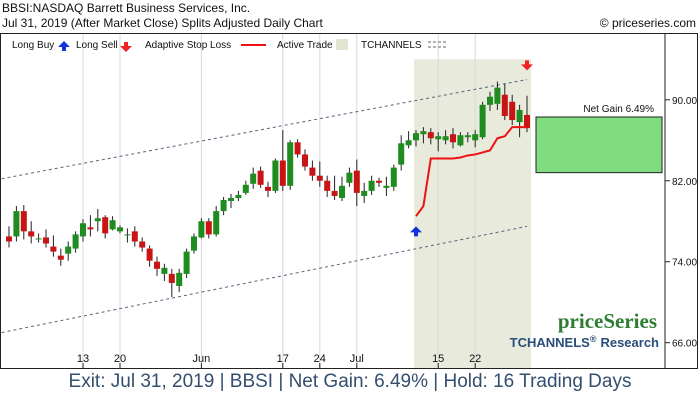 The width and height of the screenshot is (700, 400). I want to click on legend-adaptive-stop-label: Adaptive Stop Loss, so click(188, 45).